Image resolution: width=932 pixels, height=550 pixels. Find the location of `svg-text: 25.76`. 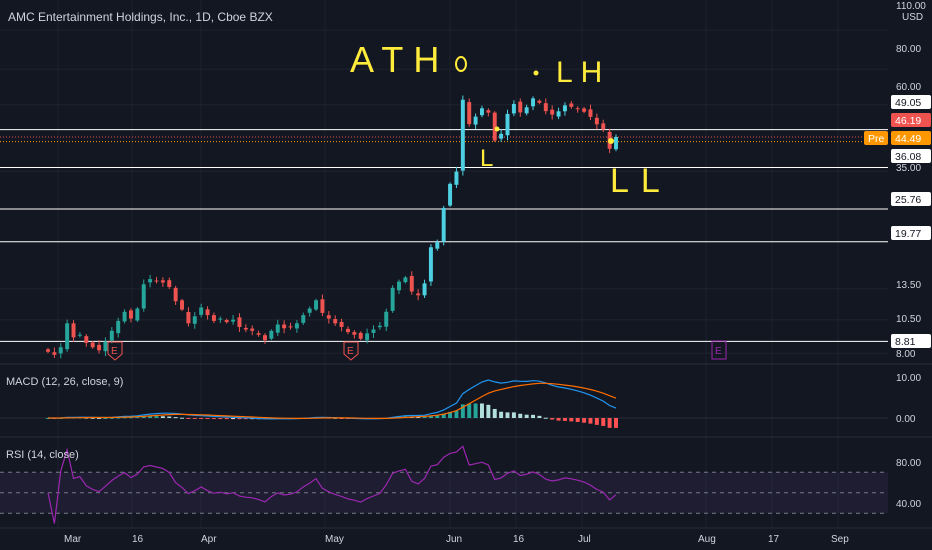

svg-text: 25.76 is located at coordinates (908, 200).